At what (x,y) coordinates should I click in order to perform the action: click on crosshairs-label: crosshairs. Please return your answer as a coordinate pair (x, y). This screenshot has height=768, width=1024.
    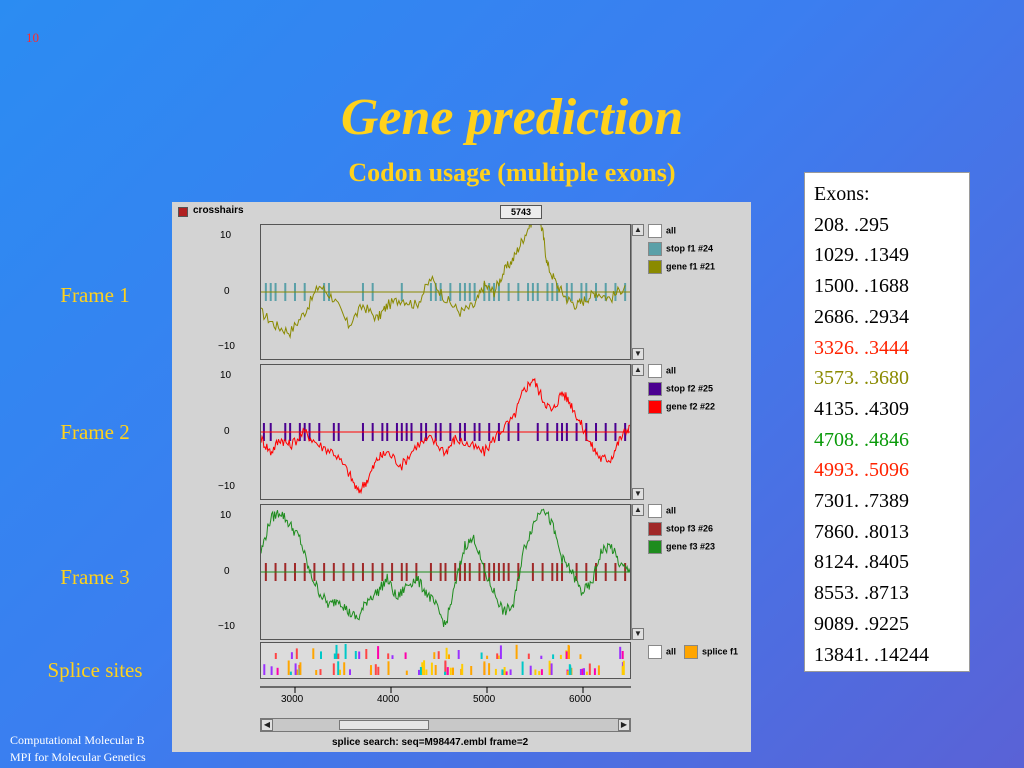
    Looking at the image, I should click on (218, 210).